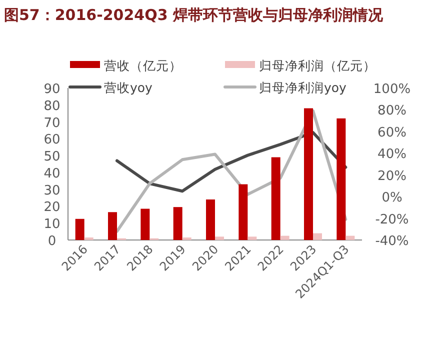  What do you see at coordinates (52, 241) in the screenshot?
I see `y-tick-label: 0` at bounding box center [52, 241].